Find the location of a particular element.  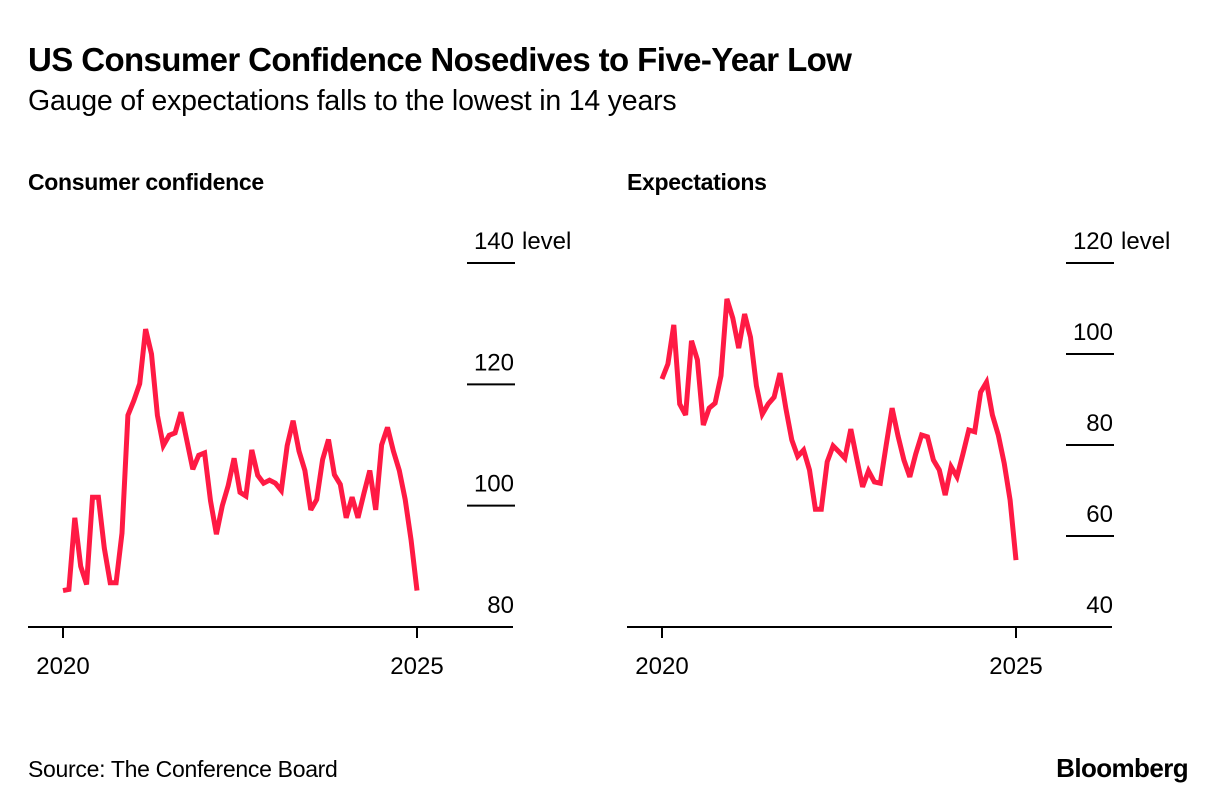

bloomberg-logo: Bloomberg is located at coordinates (1122, 768).